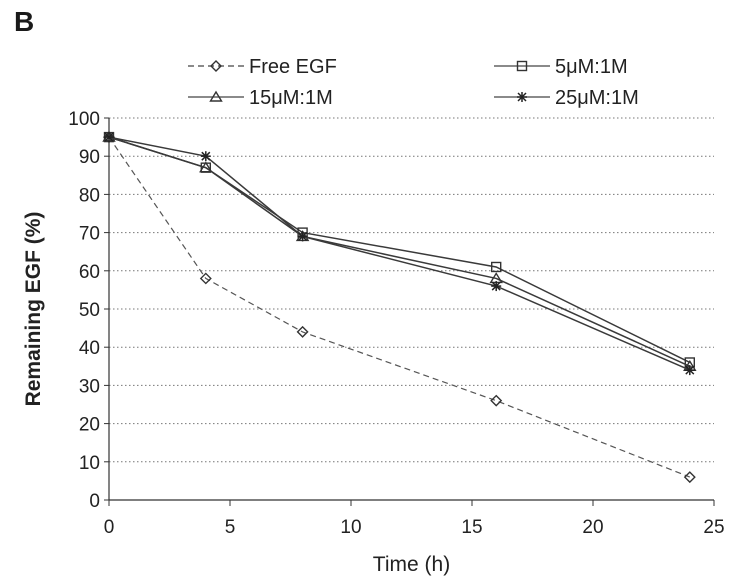 Image resolution: width=732 pixels, height=580 pixels. I want to click on legend-item: Free EGF, so click(262, 67).